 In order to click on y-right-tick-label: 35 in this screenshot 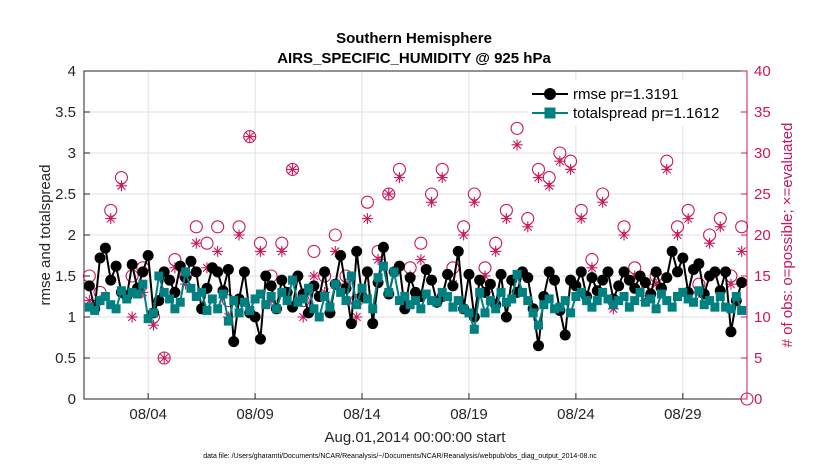, I will do `click(762, 112)`.